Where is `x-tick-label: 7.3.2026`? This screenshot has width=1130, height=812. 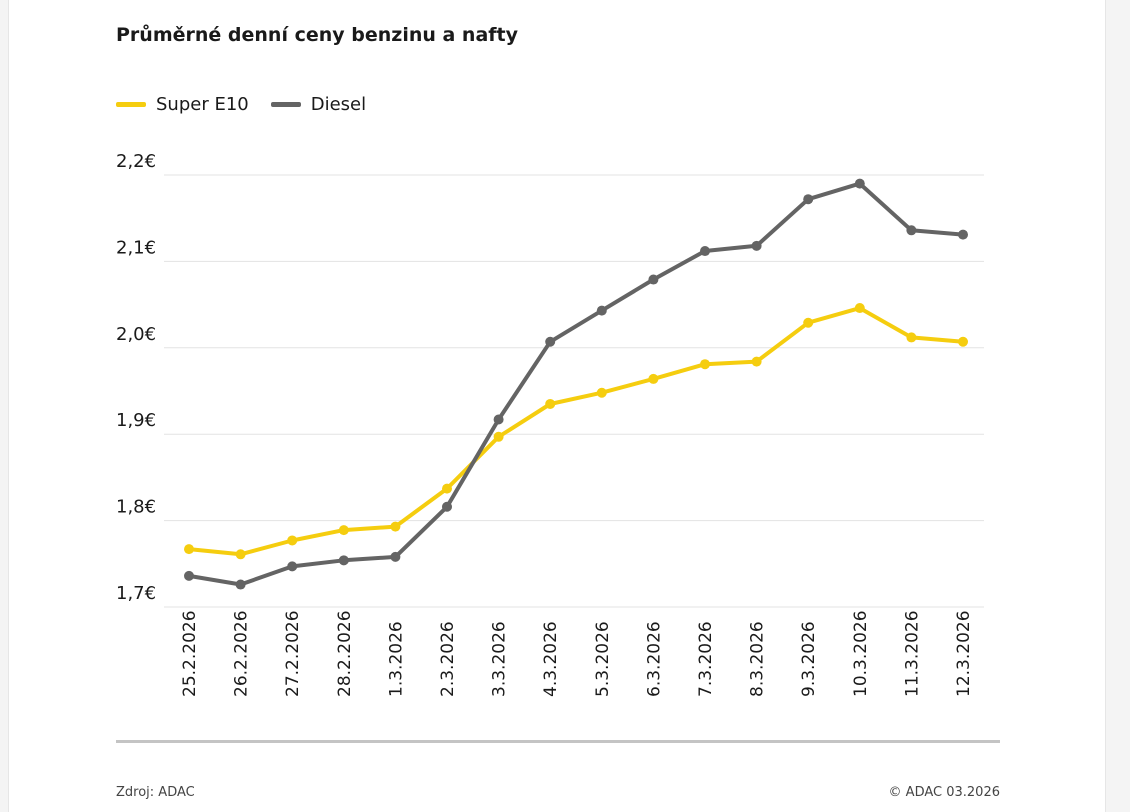
x-tick-label: 7.3.2026 is located at coordinates (706, 659).